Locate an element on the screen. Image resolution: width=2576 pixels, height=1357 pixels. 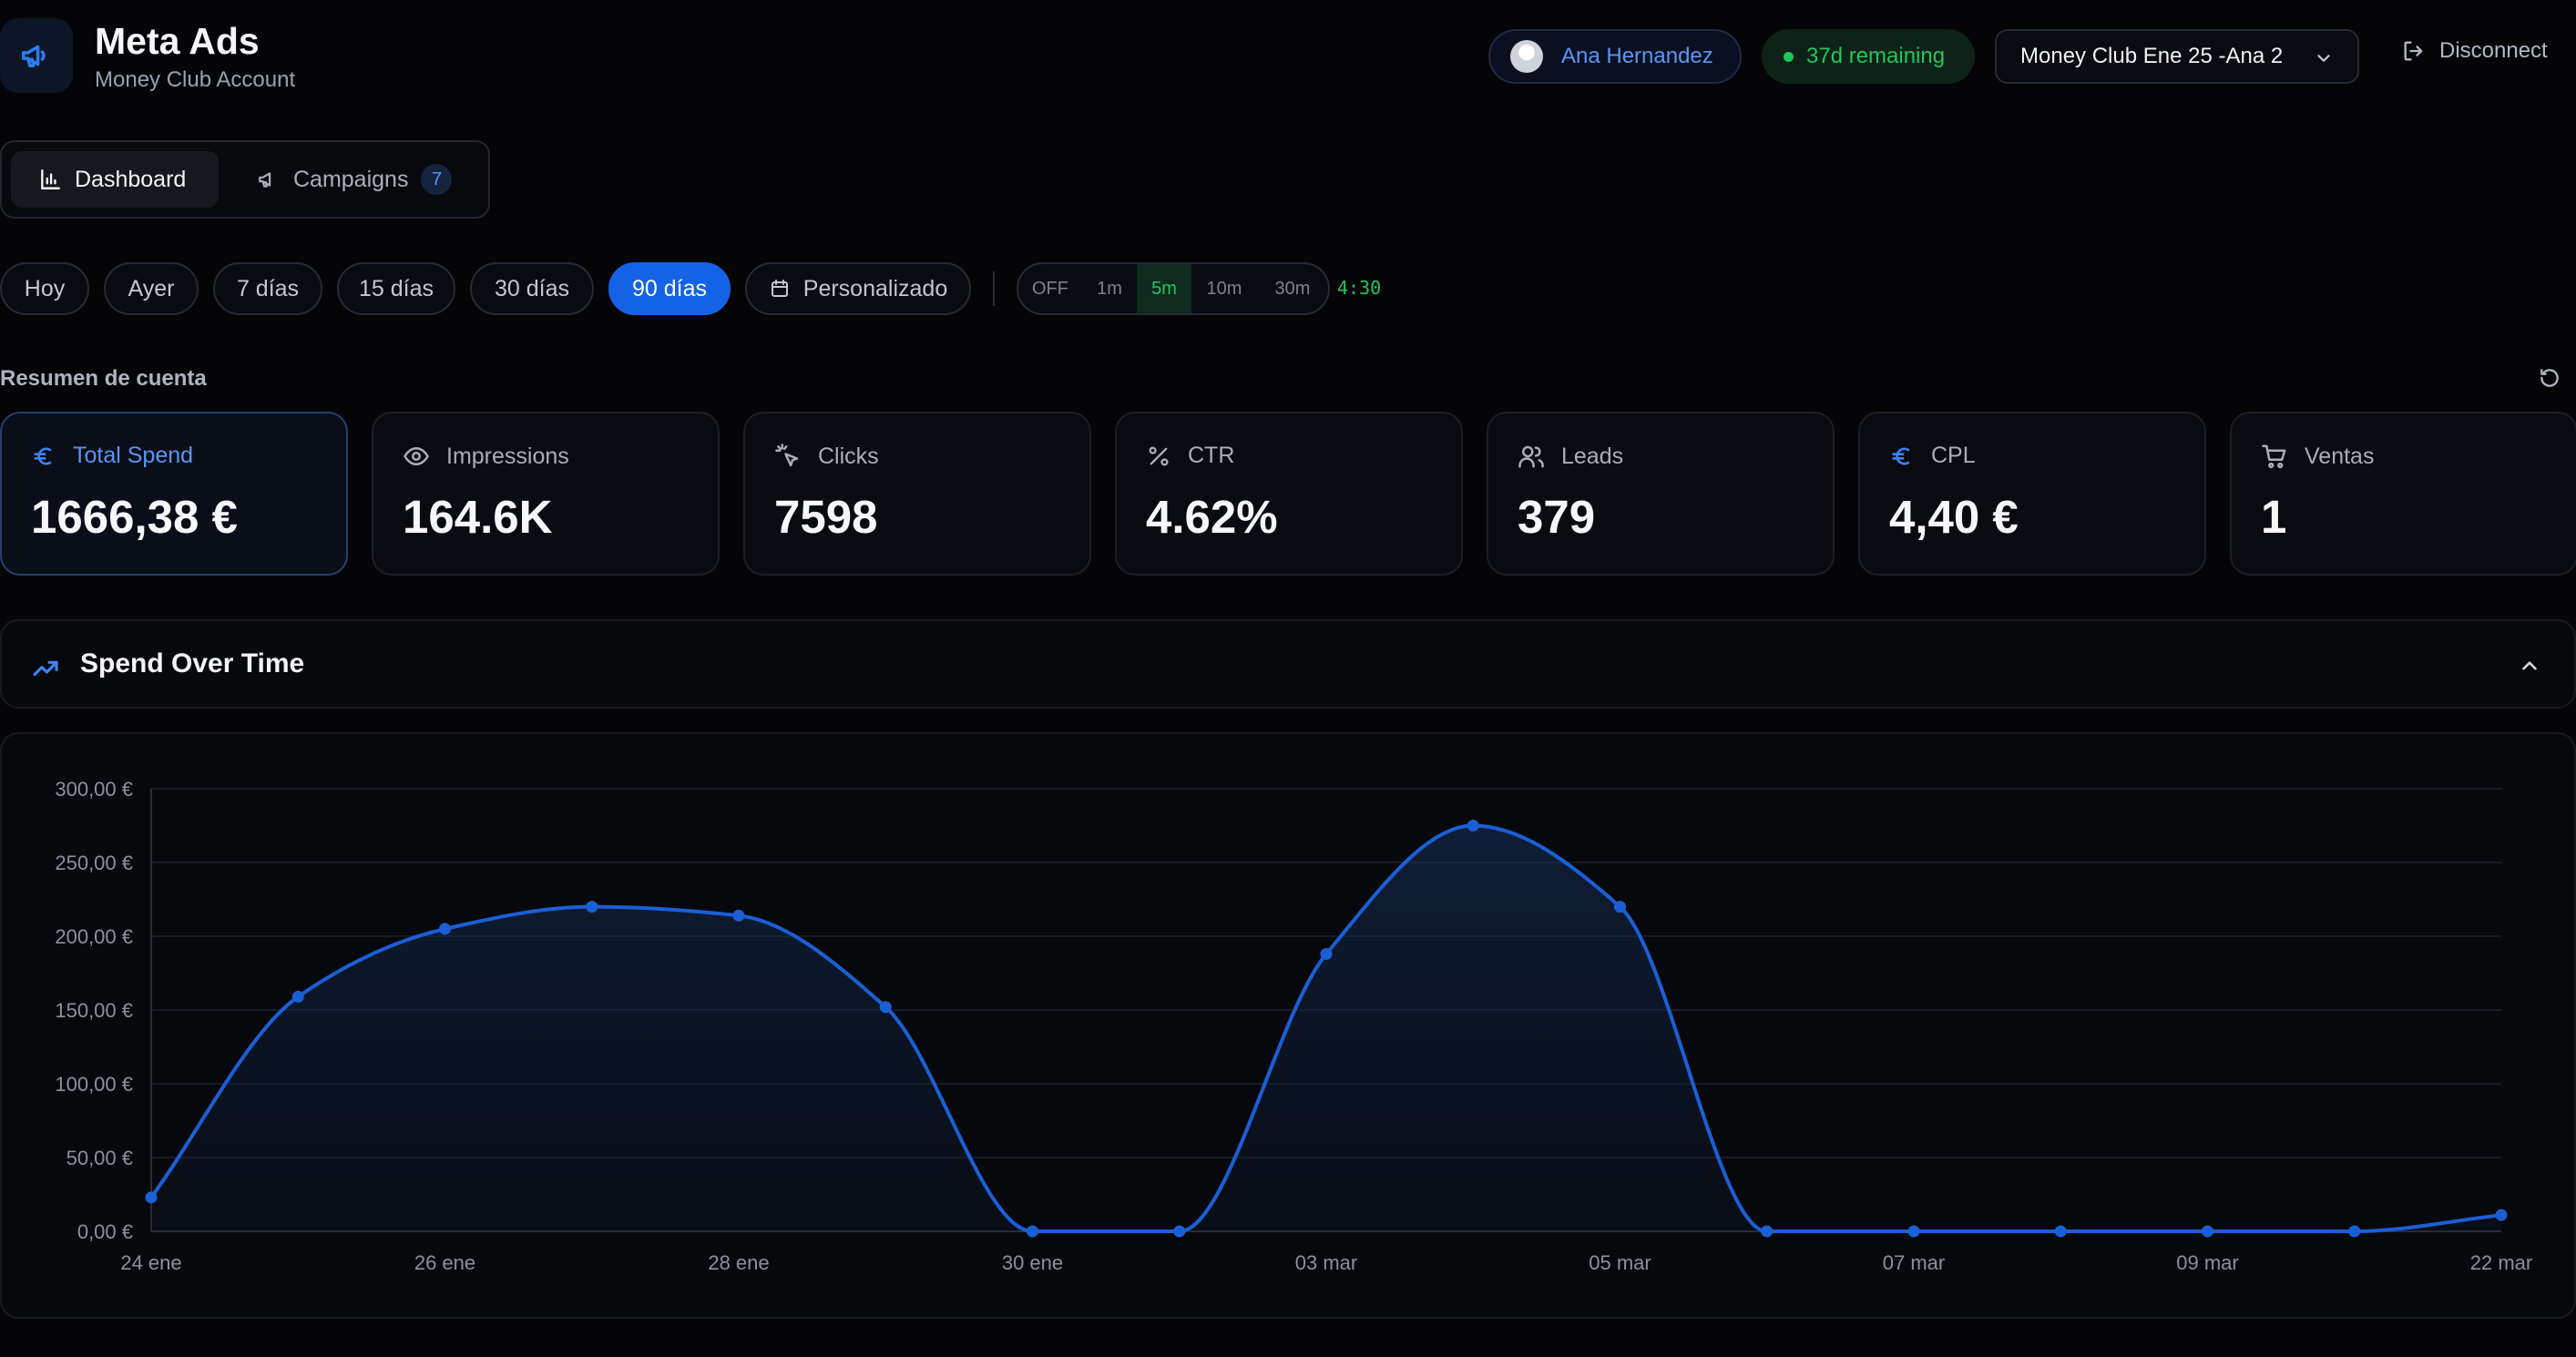
filter-90-dias-button: 90 días is located at coordinates (669, 288).